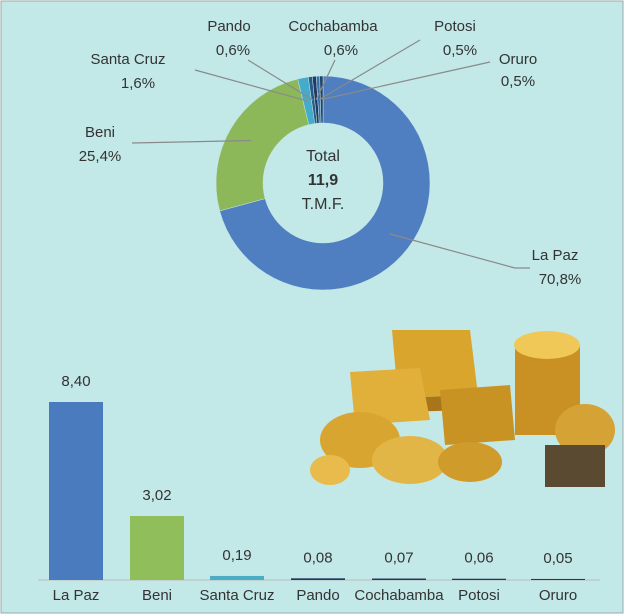 Image resolution: width=624 pixels, height=614 pixels. I want to click on center-total: 11,9, so click(323, 180).